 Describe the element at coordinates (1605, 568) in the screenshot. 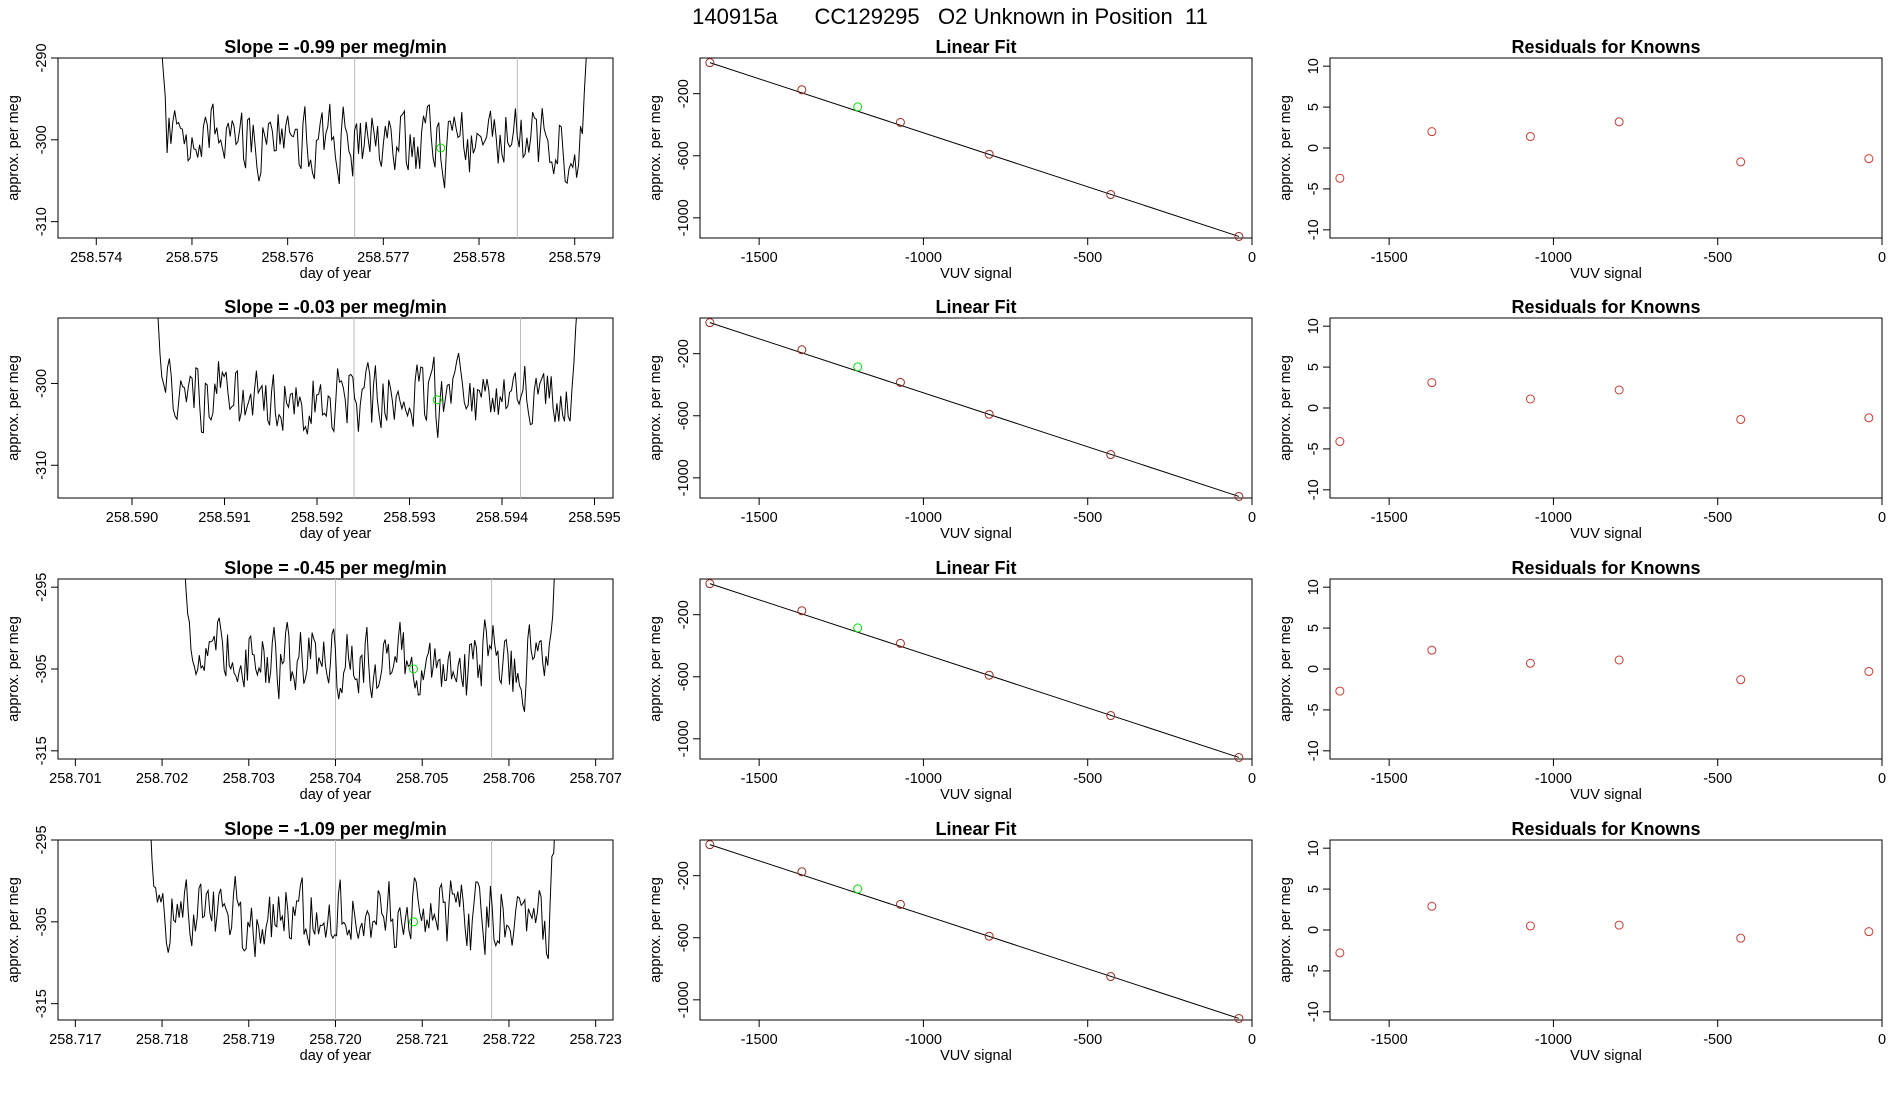

I see `panel-title: Residuals for Knowns` at that location.